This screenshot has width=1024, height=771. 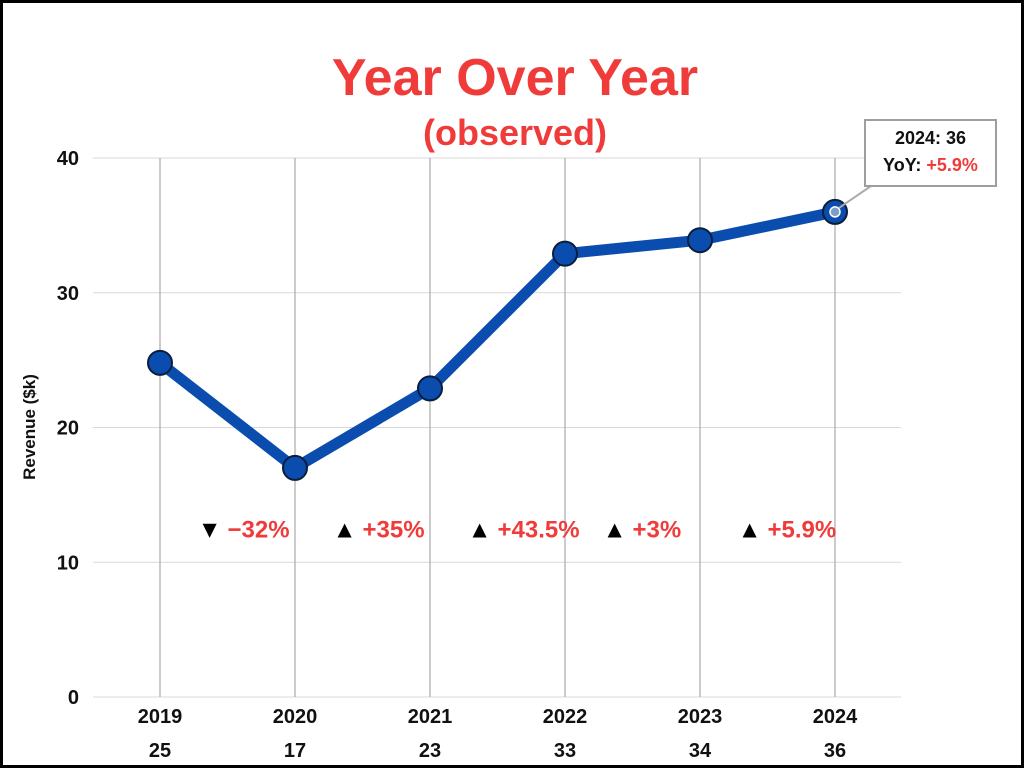 I want to click on tooltip-yoy-prefix: YoY:, so click(x=904, y=165).